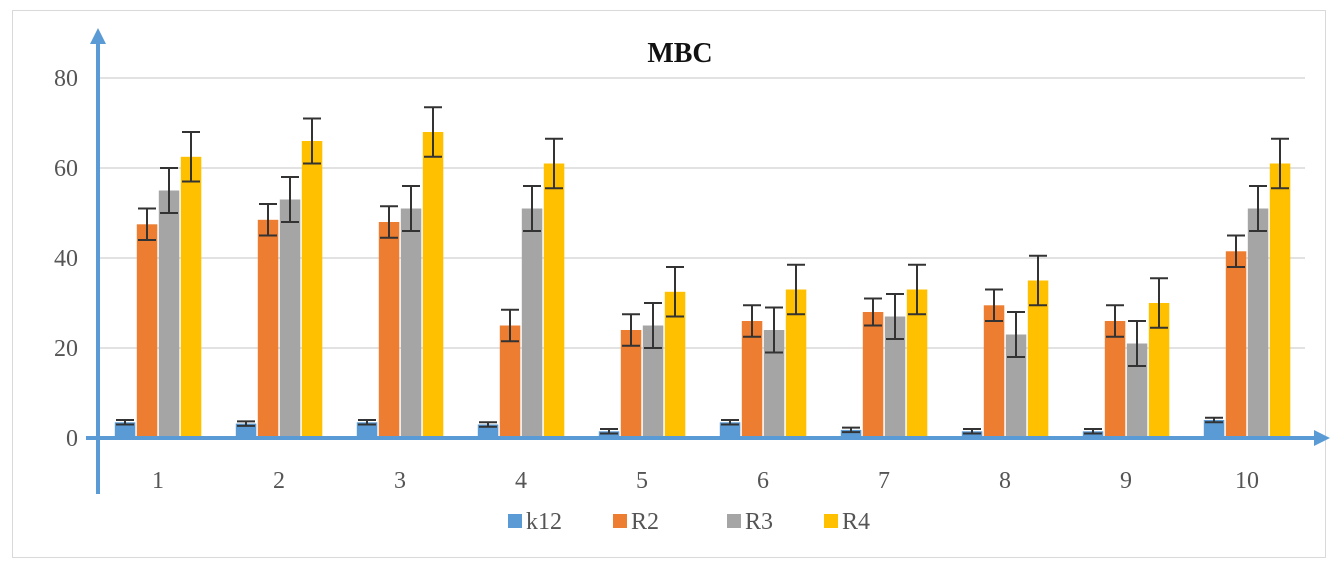  What do you see at coordinates (544, 522) in the screenshot?
I see `legend-label: k12` at bounding box center [544, 522].